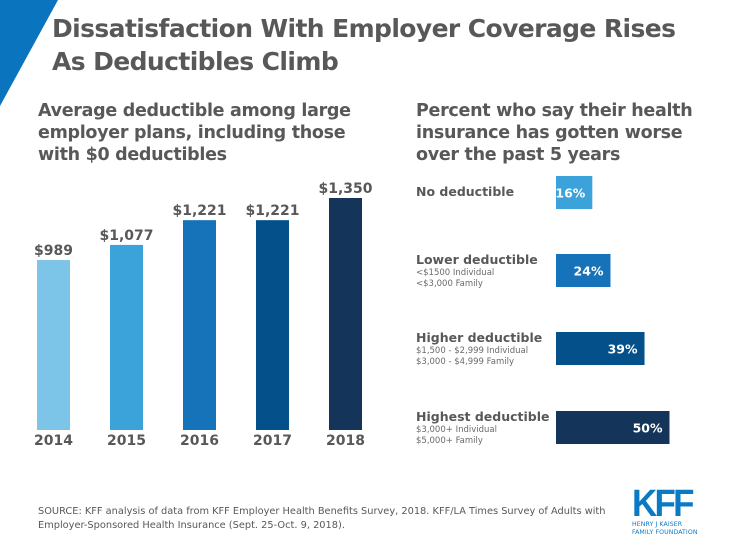  What do you see at coordinates (570, 193) in the screenshot?
I see `hbar-value-label: 16%` at bounding box center [570, 193].